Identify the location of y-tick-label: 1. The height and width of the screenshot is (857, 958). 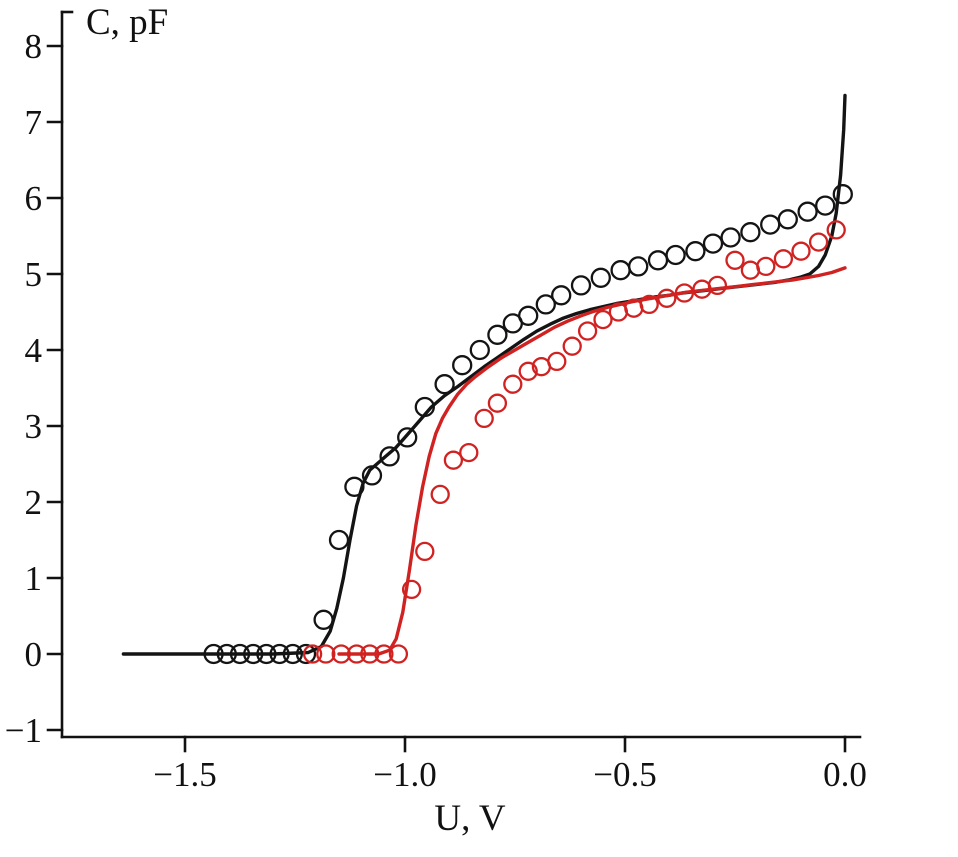
(34, 578).